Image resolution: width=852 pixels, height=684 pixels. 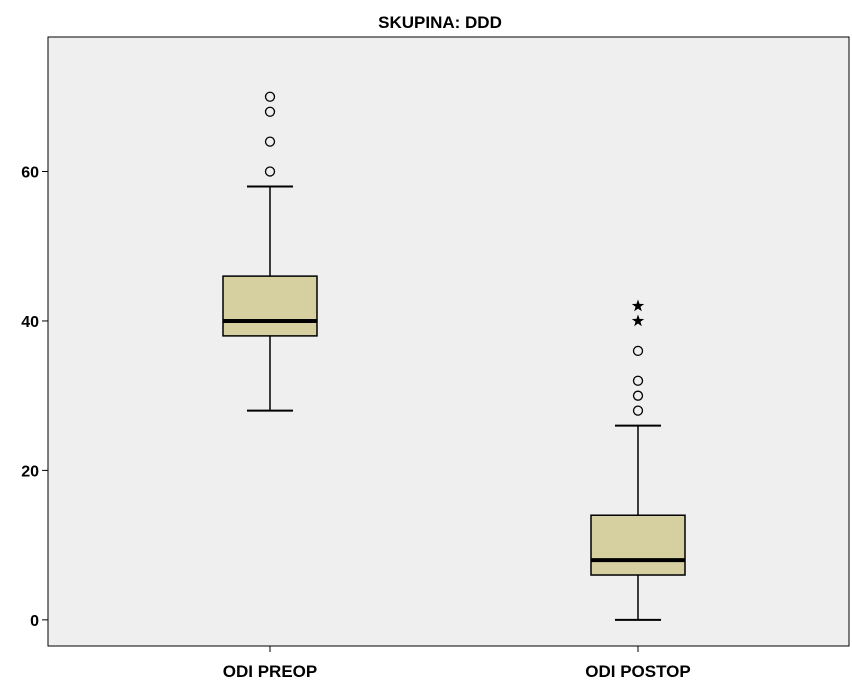 I want to click on y-tick-label: 0, so click(x=34, y=621).